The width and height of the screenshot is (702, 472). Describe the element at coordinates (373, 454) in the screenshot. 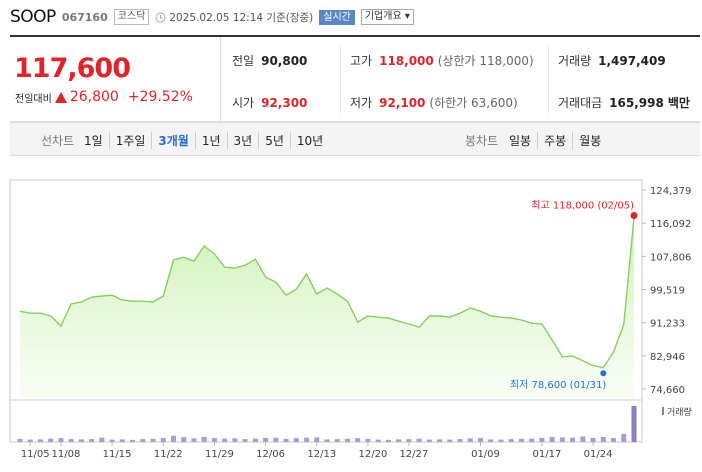

I see `x-tick-label: 12/20` at that location.